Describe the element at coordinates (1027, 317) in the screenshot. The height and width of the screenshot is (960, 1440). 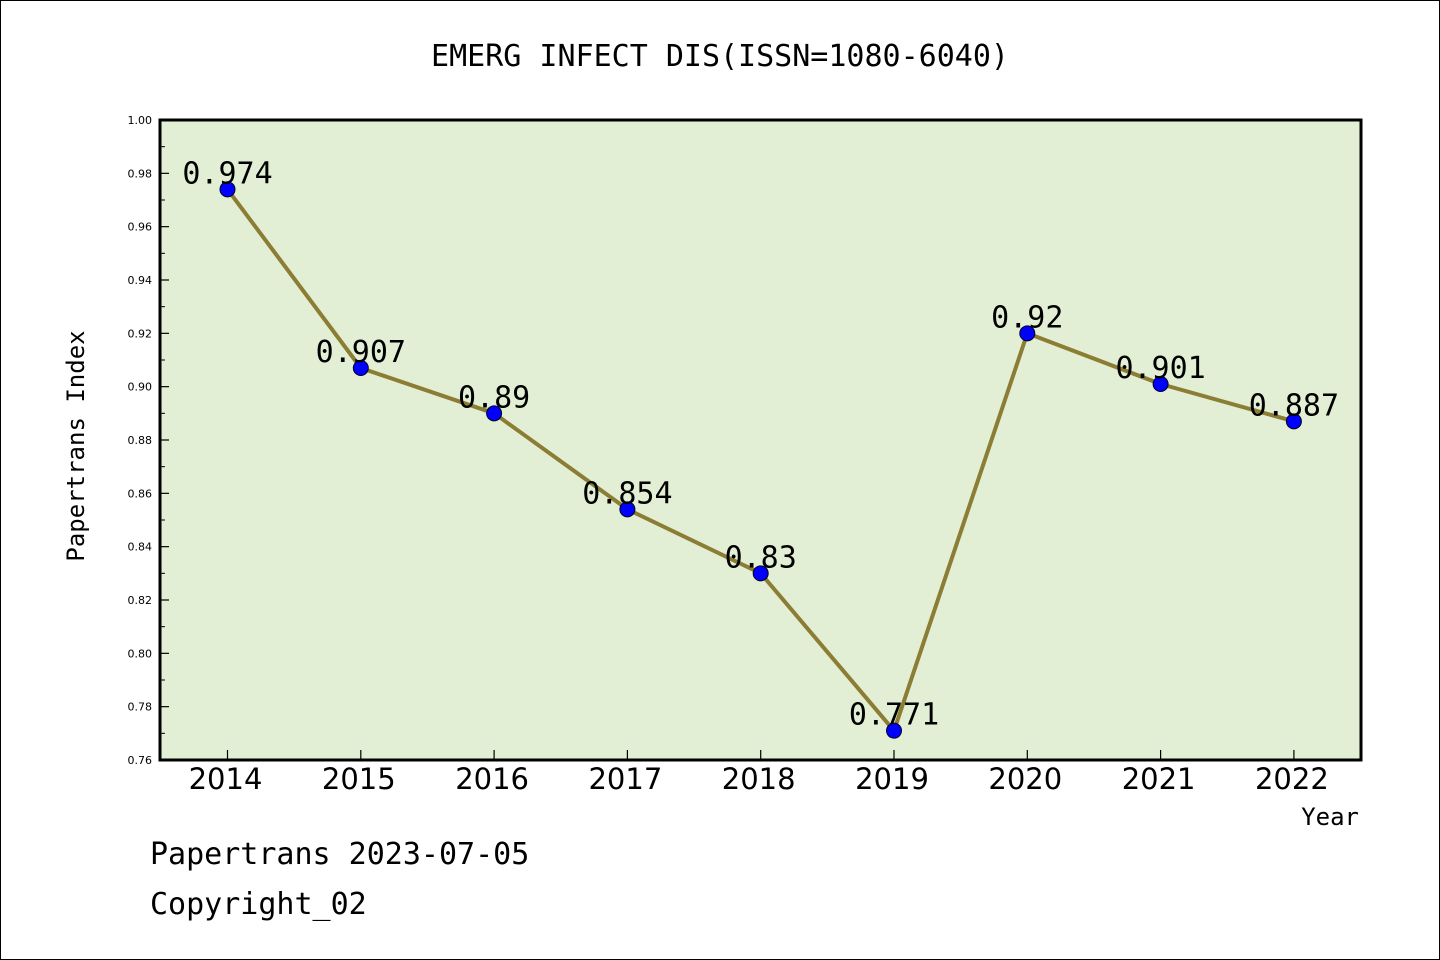
I see `data-label: 0.92` at that location.